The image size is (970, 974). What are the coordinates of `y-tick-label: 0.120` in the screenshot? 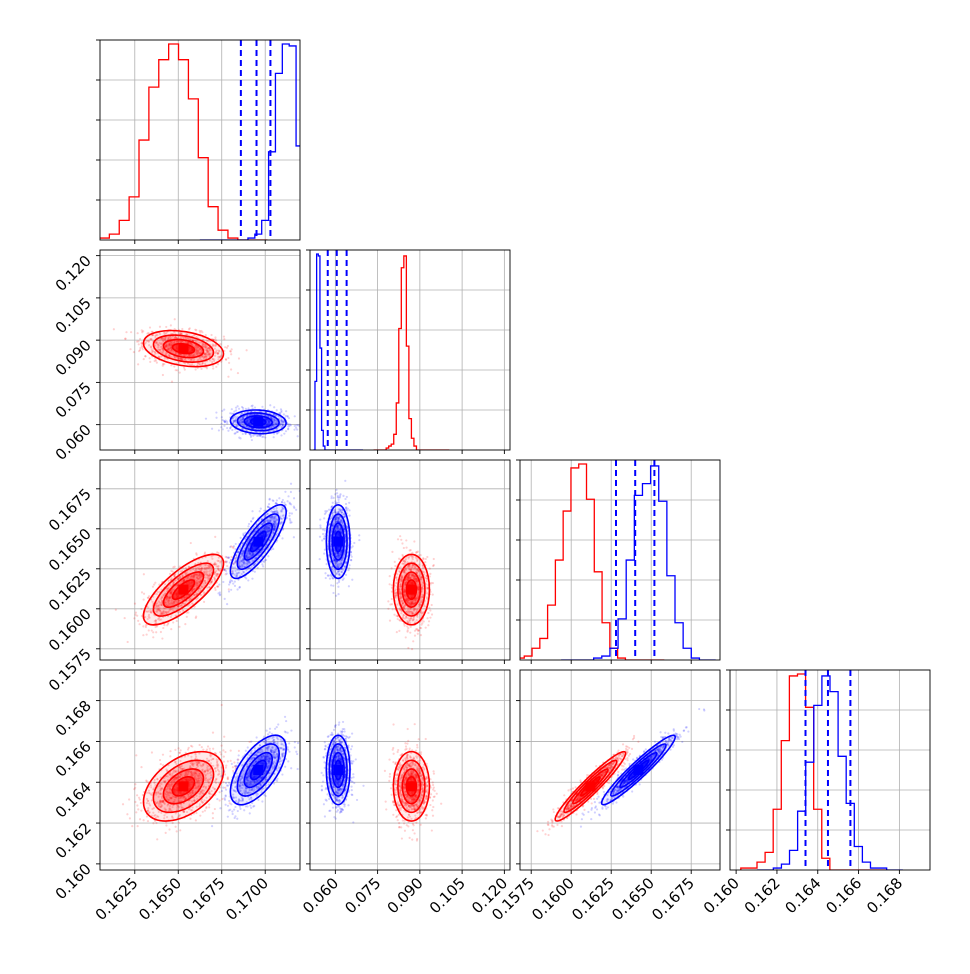 It's located at (73, 273).